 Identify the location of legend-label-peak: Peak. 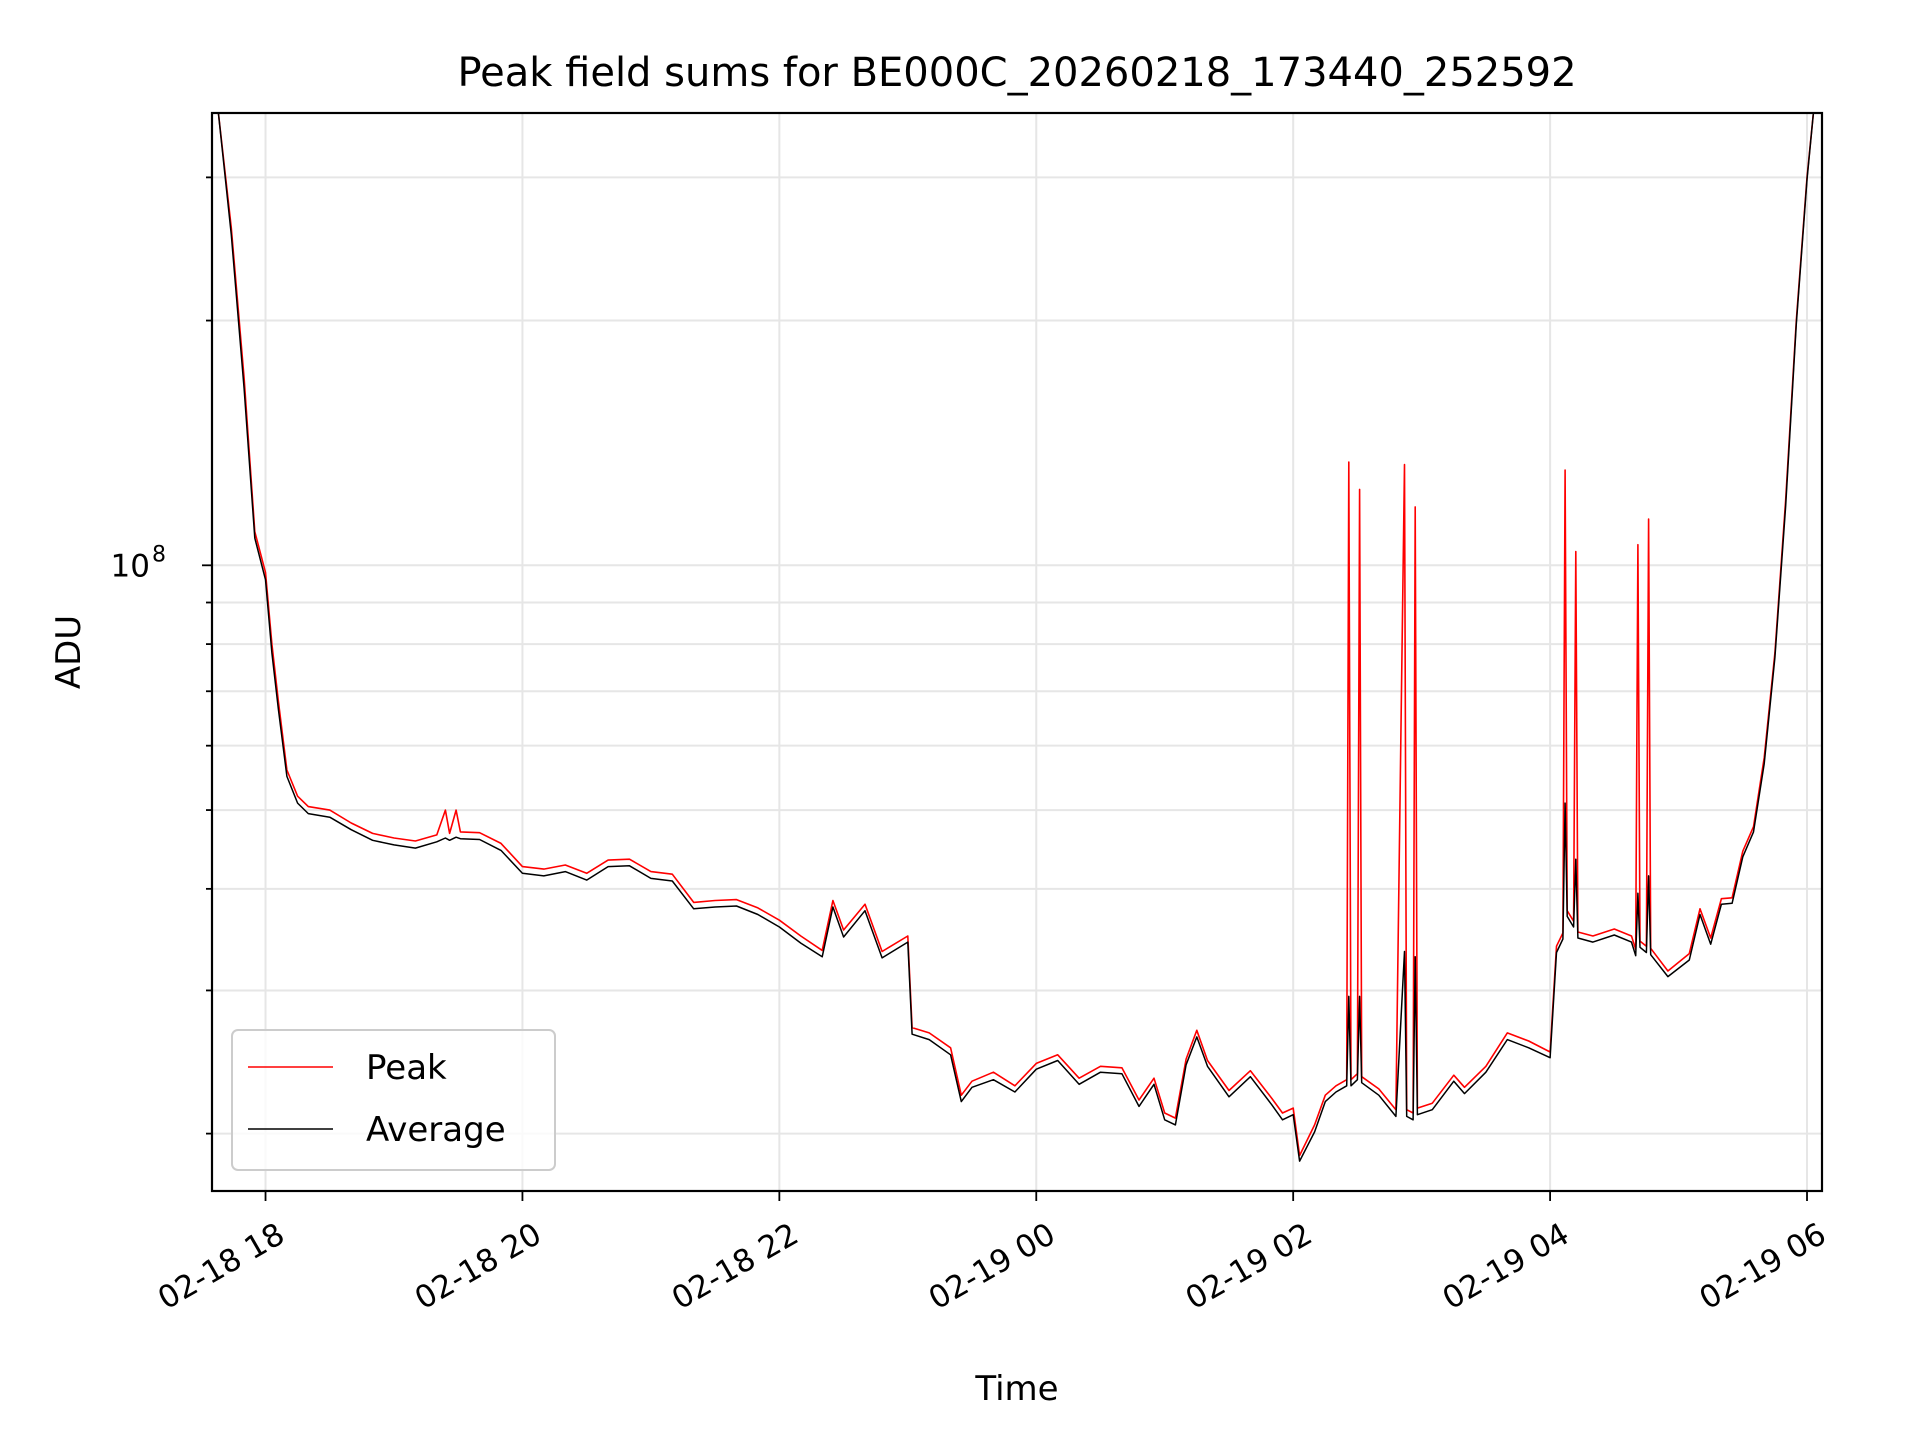
(406, 1068).